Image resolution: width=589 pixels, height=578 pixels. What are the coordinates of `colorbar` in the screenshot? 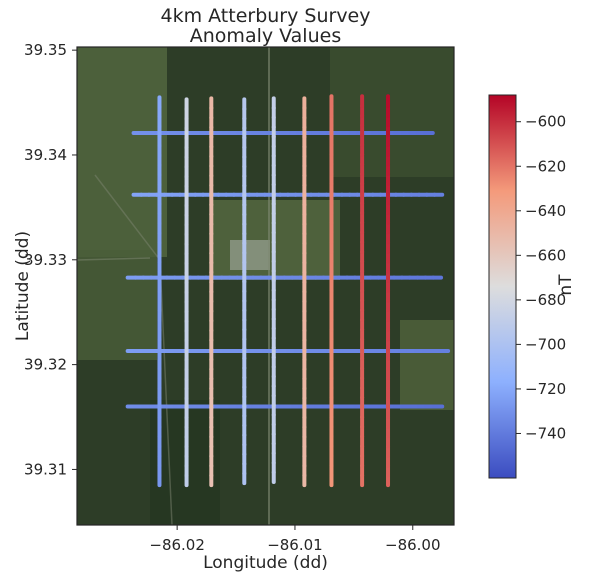 It's located at (502, 286).